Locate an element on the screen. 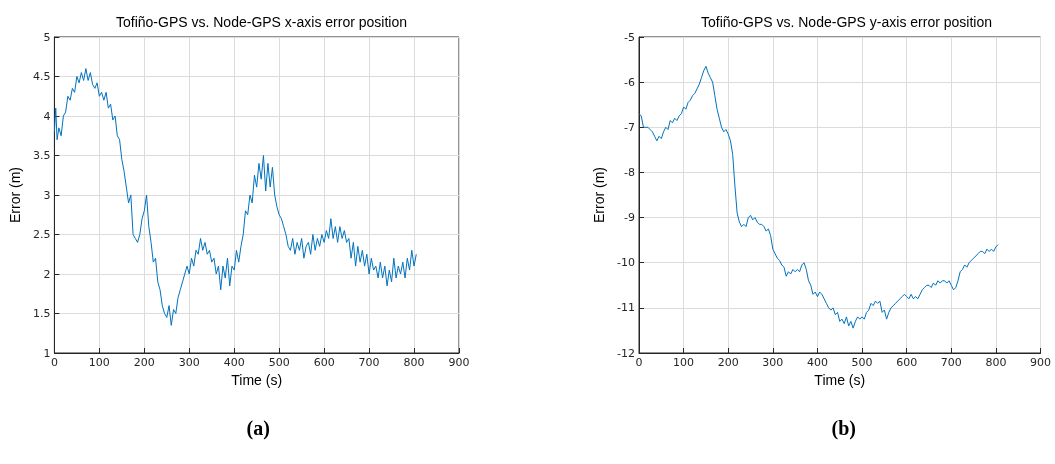 This screenshot has width=1055, height=464. text: (b) is located at coordinates (843, 428).